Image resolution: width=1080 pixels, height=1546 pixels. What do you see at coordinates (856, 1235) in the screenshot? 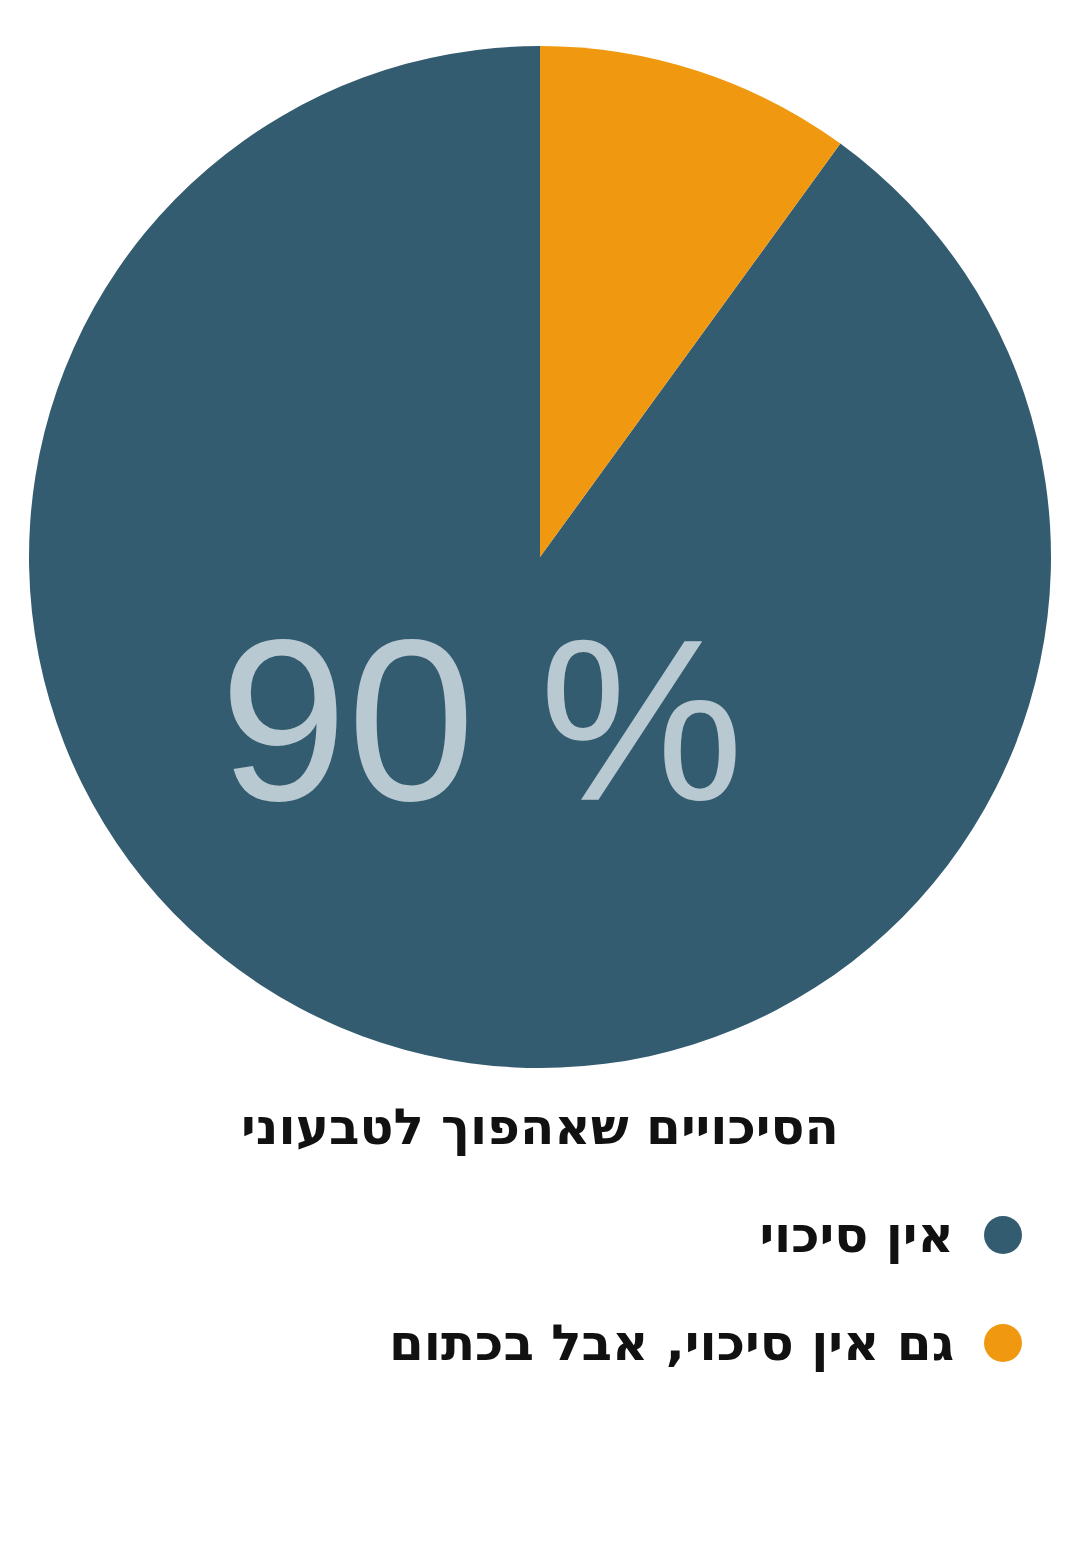
I see `legend-label: אין סיכוי` at bounding box center [856, 1235].